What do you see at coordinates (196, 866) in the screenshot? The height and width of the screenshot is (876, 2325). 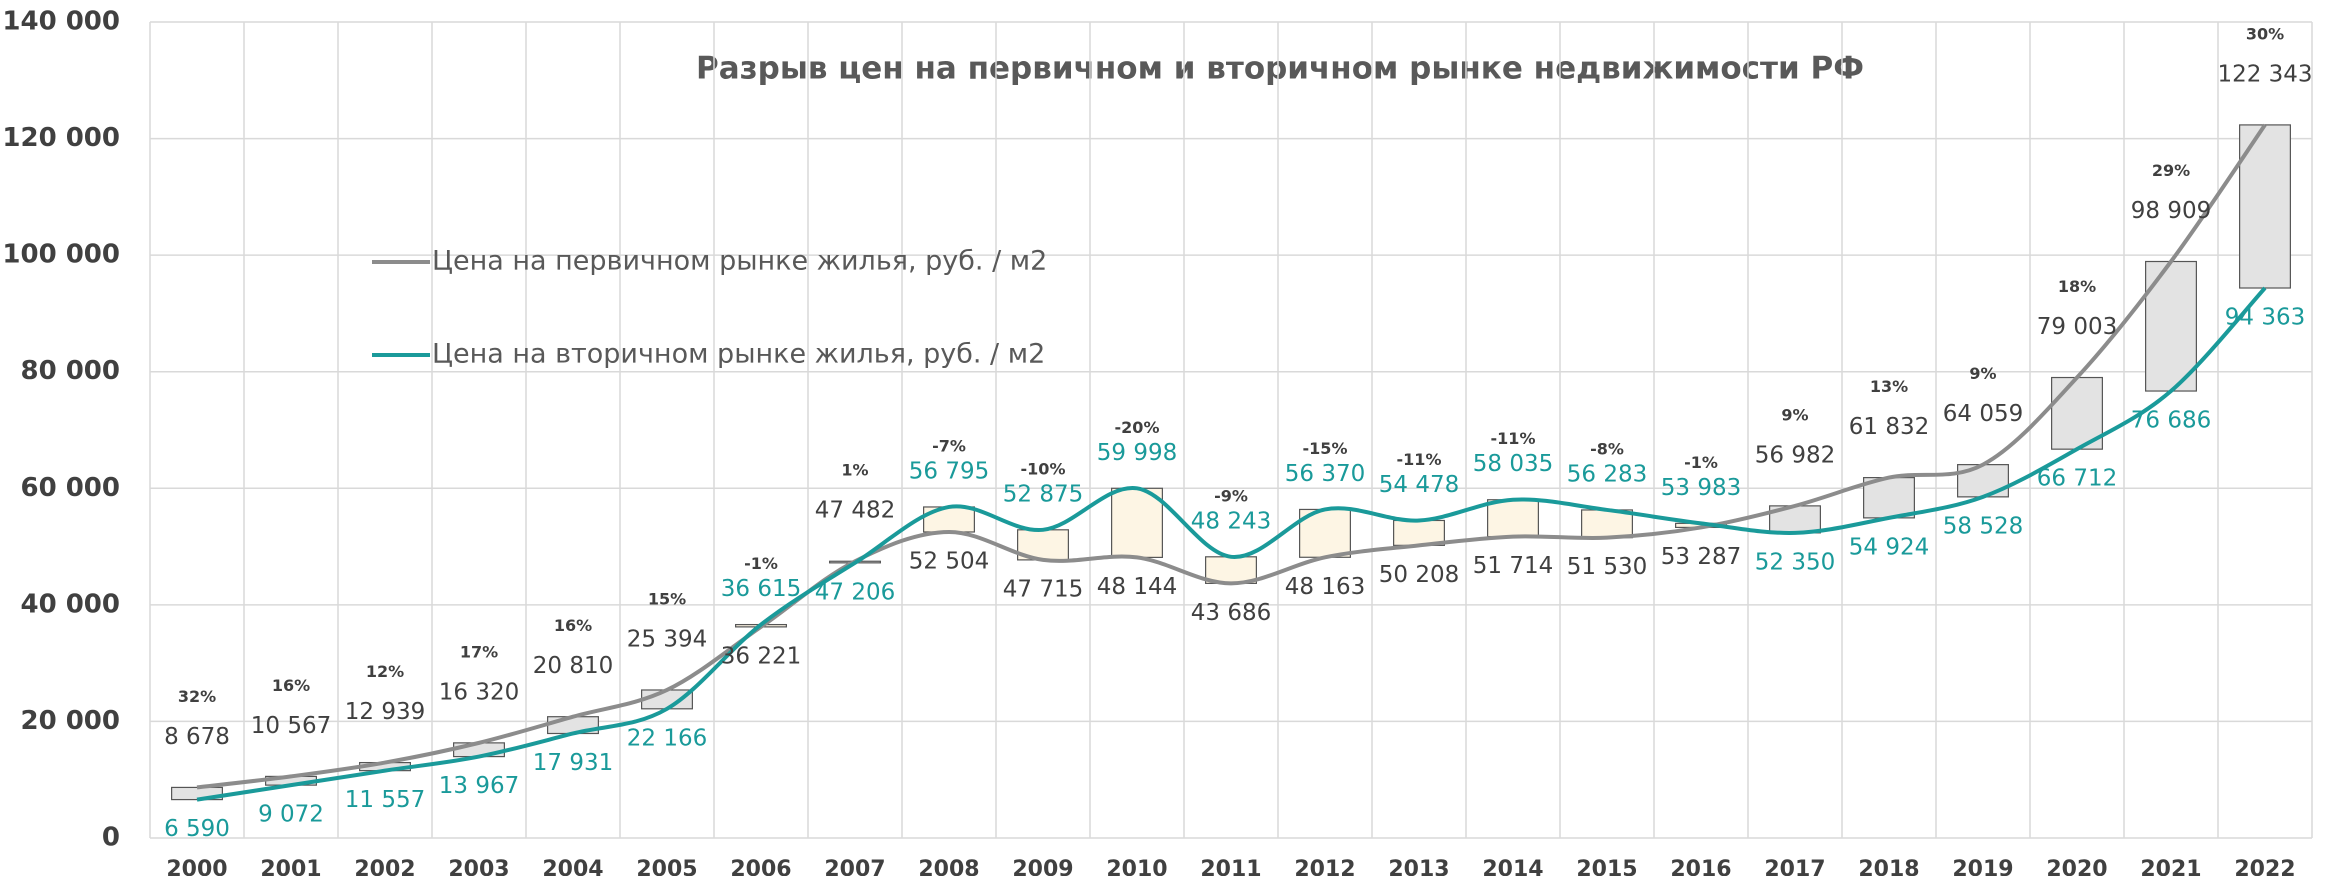 I see `x-tick-label: 2000` at bounding box center [196, 866].